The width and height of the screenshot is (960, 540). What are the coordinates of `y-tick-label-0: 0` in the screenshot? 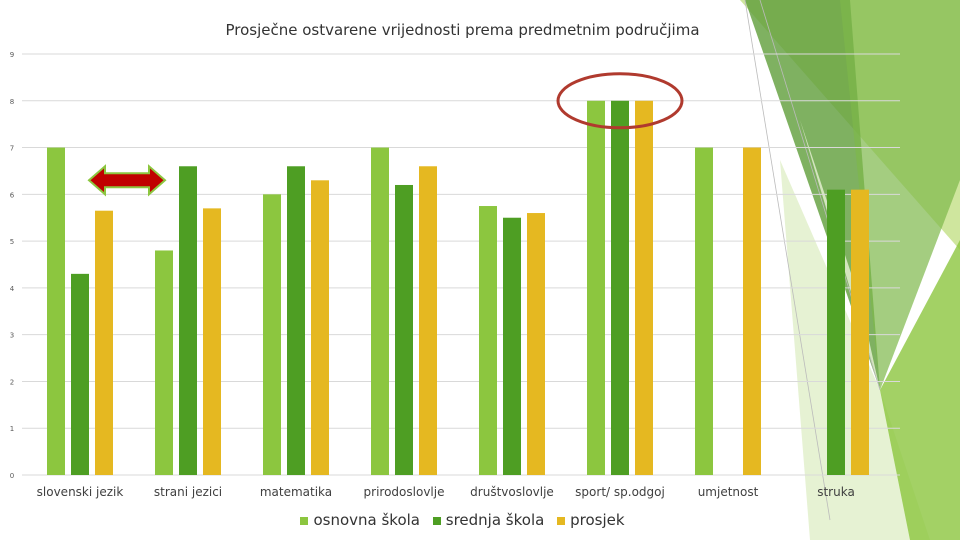 It's located at (12, 476).